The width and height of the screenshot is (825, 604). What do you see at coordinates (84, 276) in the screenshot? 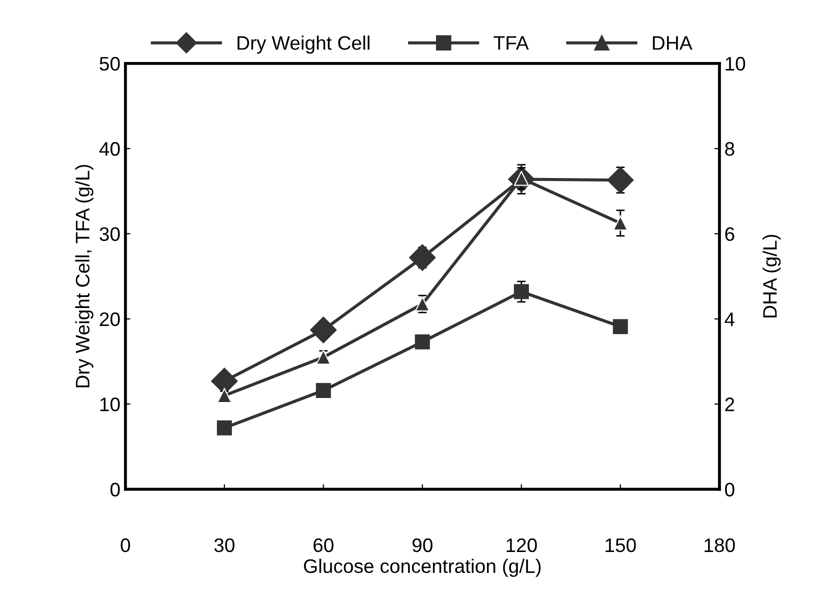
I see `y-axis-title: Dry Weight Cell, TFA (g/L)` at bounding box center [84, 276].